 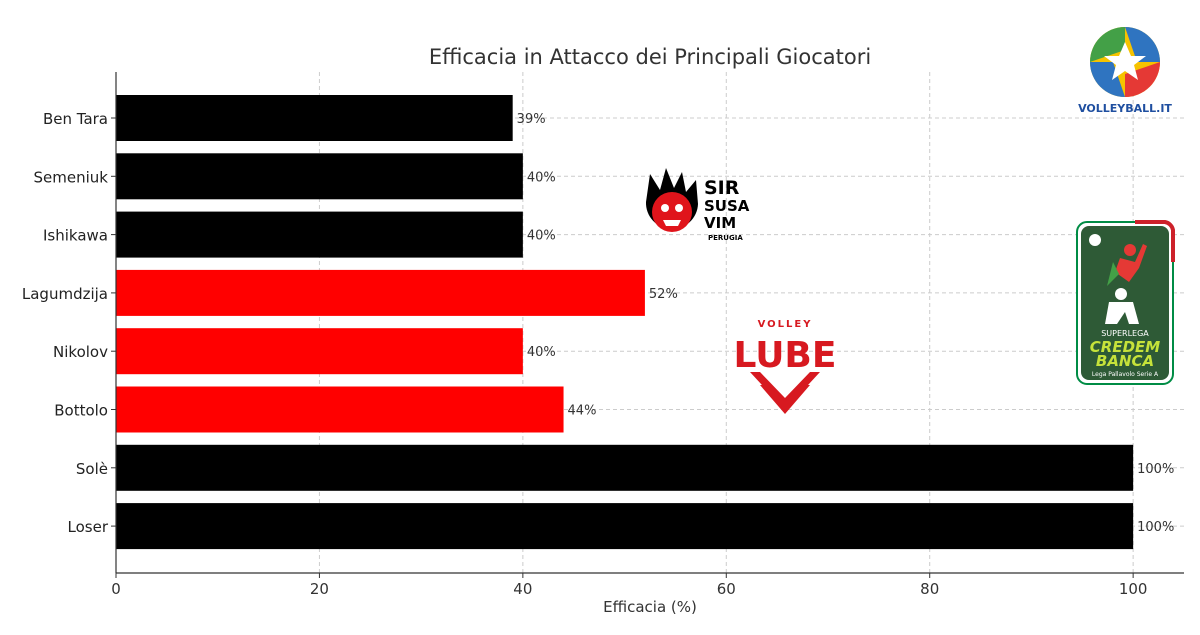 What do you see at coordinates (1133, 589) in the screenshot?
I see `x-tick-label: 100` at bounding box center [1133, 589].